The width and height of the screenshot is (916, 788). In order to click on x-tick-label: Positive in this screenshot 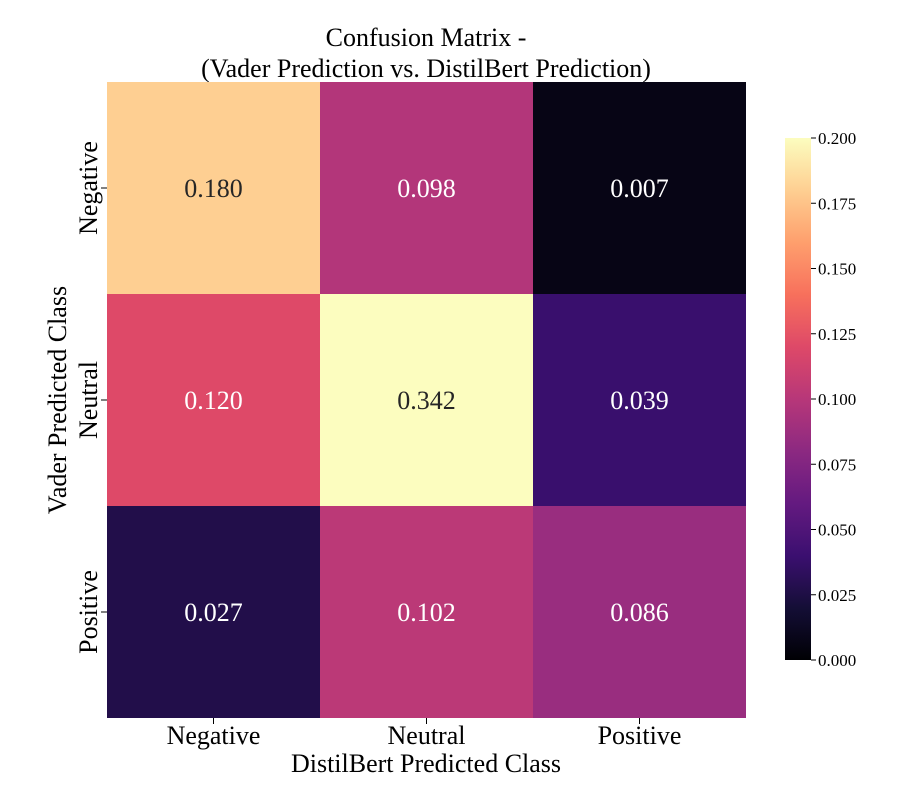, I will do `click(640, 735)`.